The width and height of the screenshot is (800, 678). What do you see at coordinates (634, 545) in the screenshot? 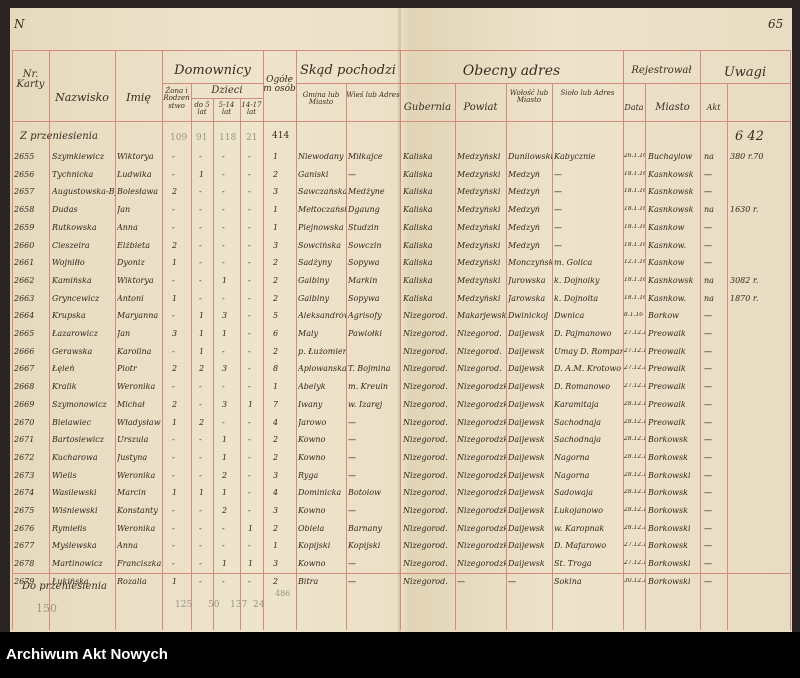
I see `table-cell: 27.12.15` at bounding box center [634, 545].